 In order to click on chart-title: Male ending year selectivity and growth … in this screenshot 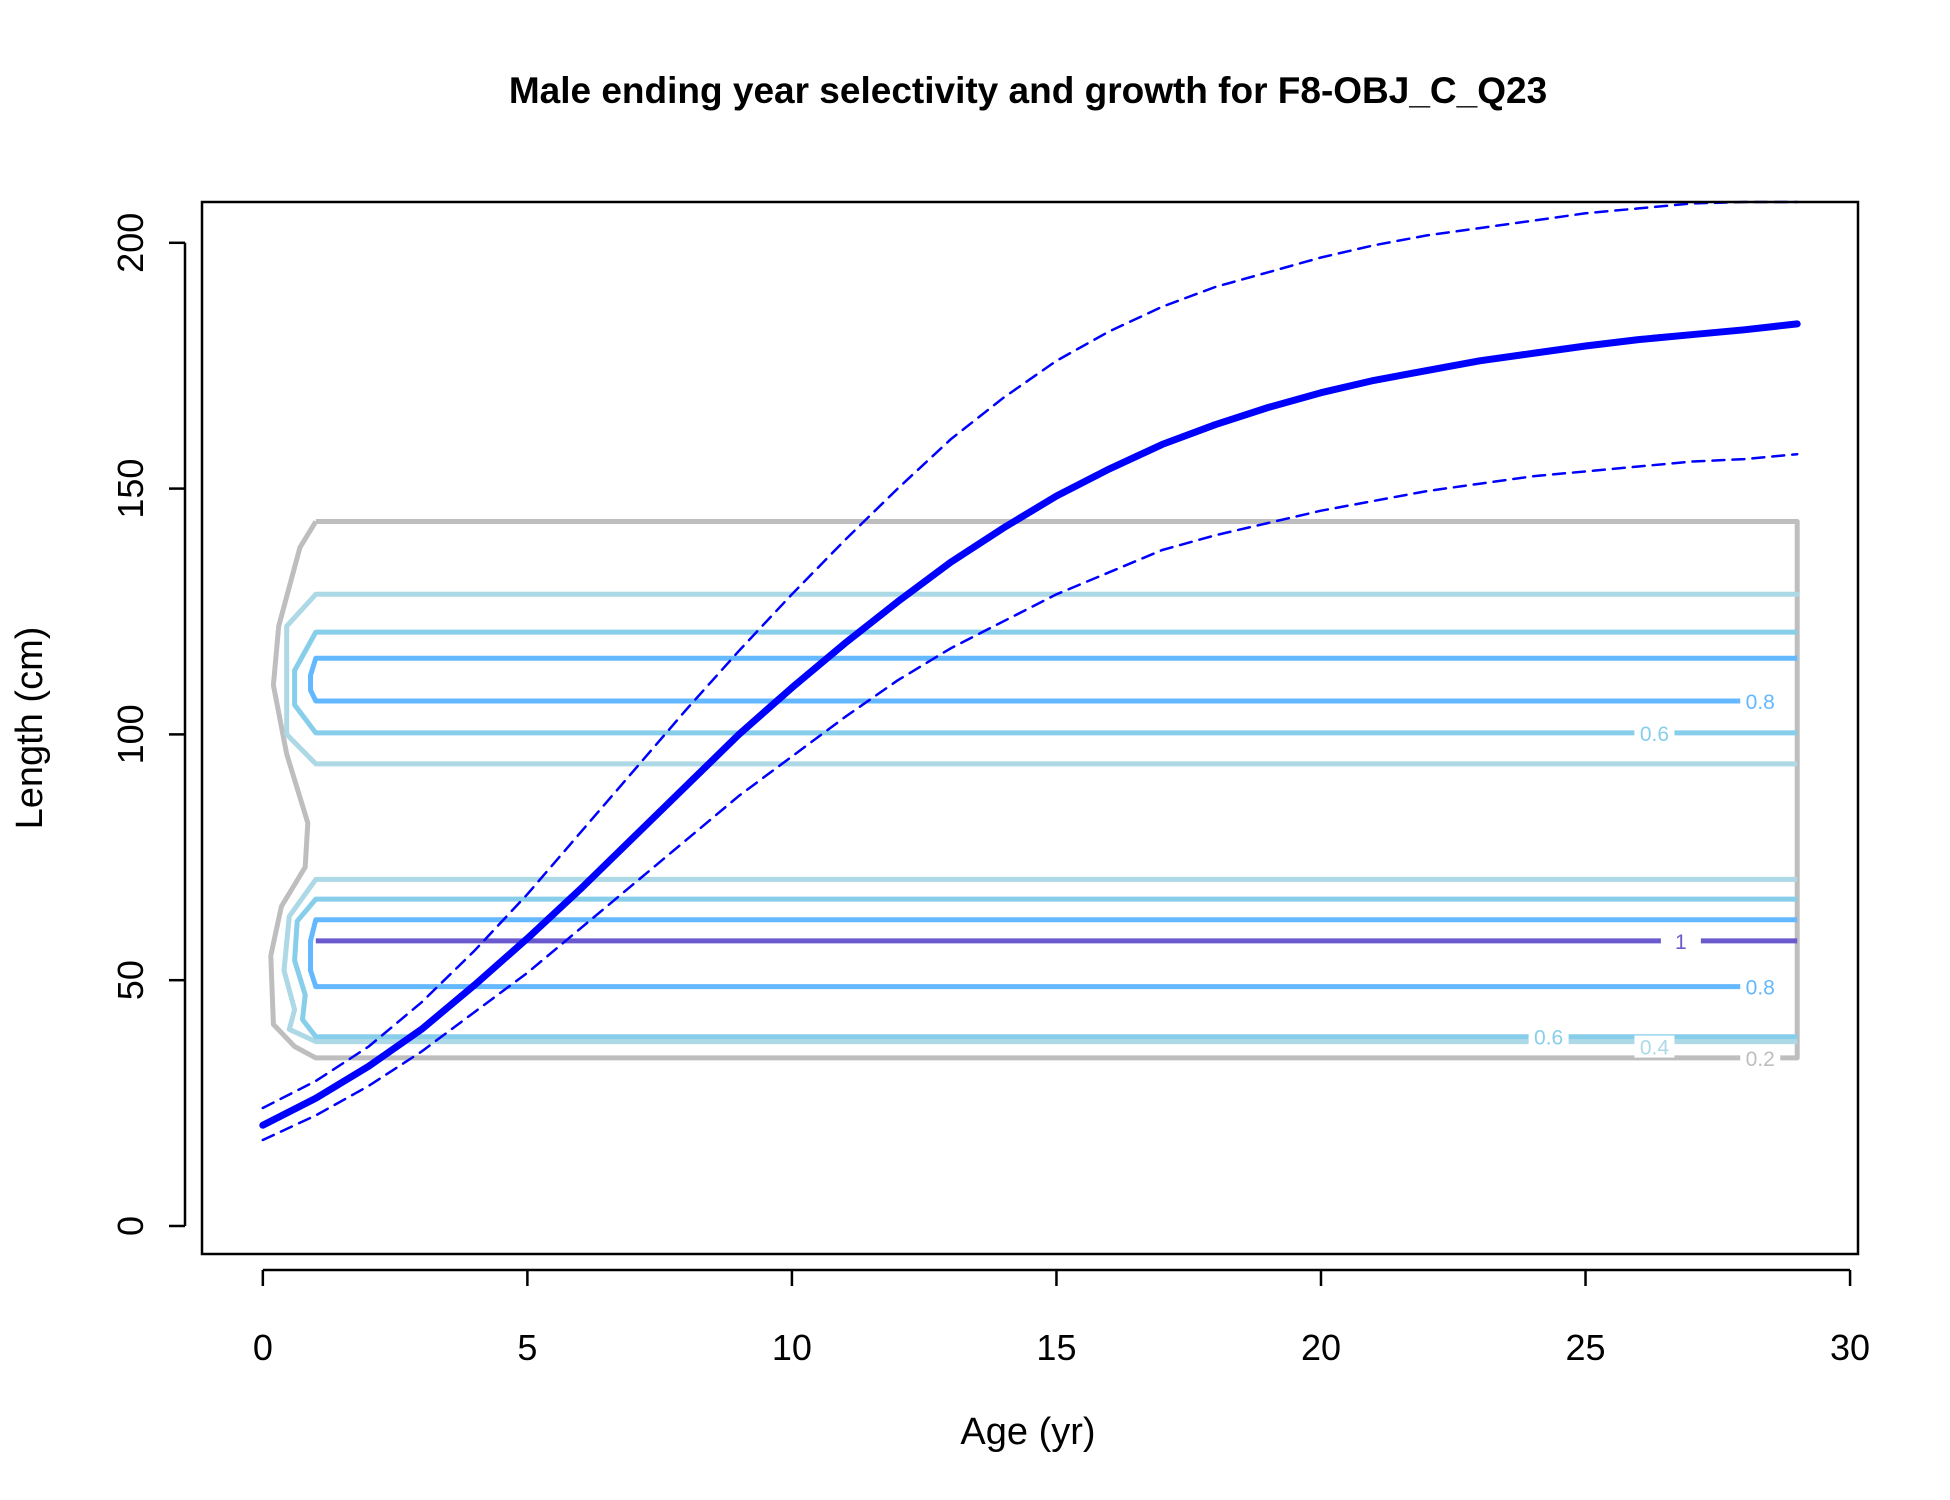, I will do `click(1028, 90)`.